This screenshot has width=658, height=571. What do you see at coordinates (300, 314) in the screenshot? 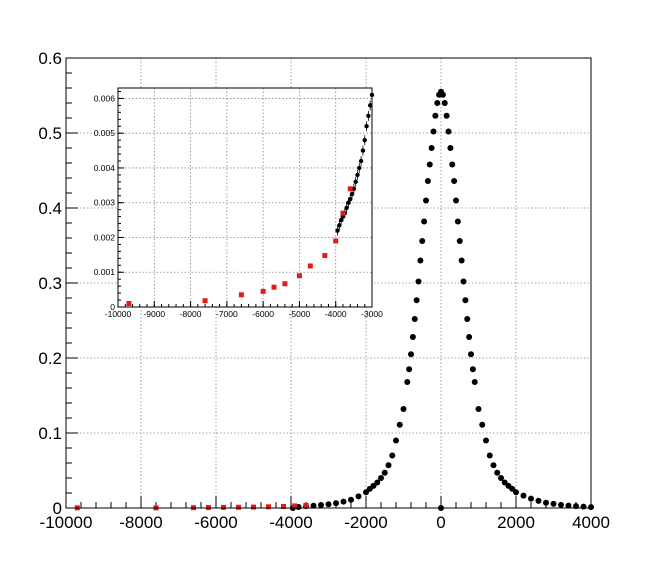
I see `inset-x-tick-label: -5000` at bounding box center [300, 314].